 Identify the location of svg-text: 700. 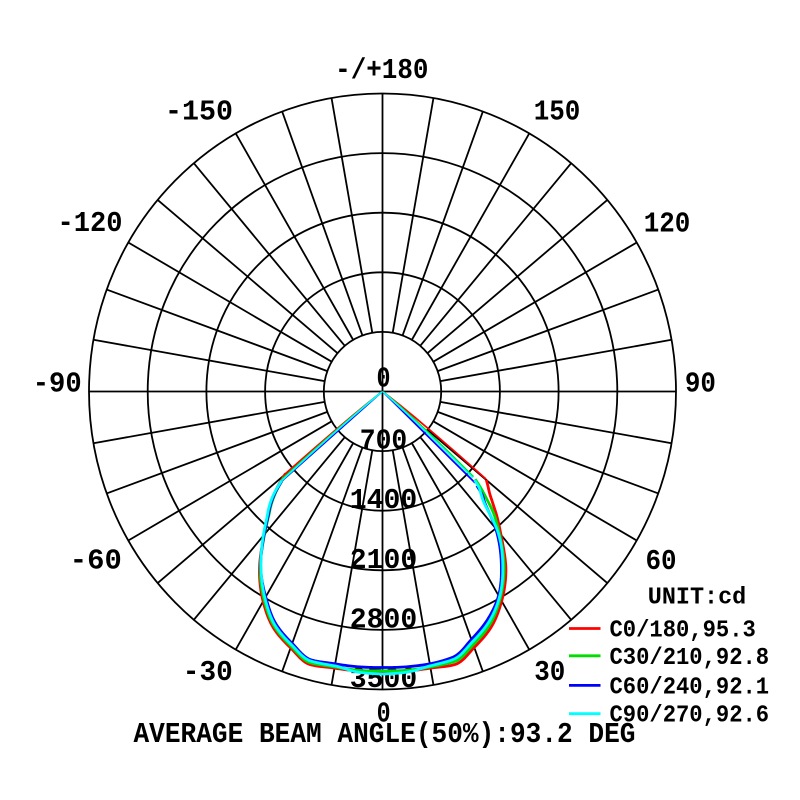
(384, 441).